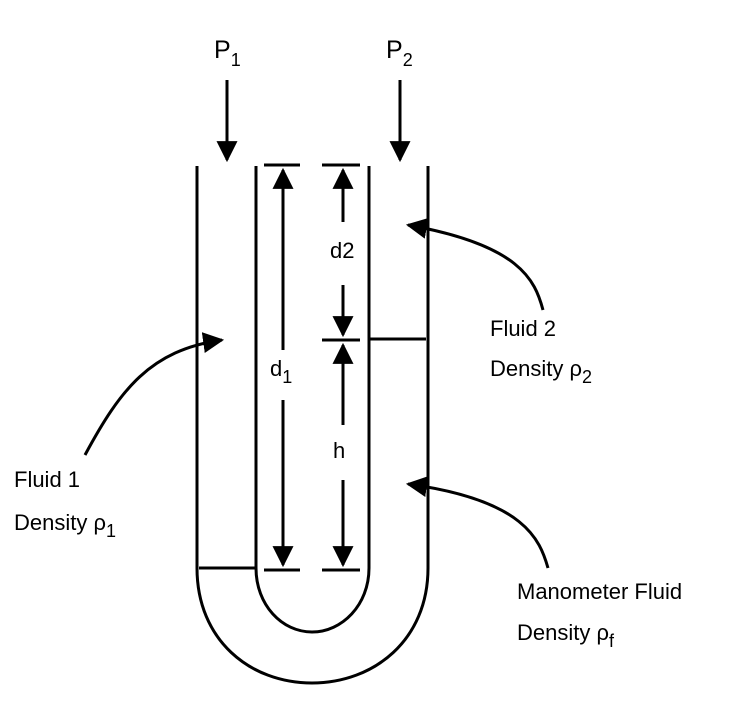 The width and height of the screenshot is (744, 722). I want to click on d1-label: d1, so click(281, 371).